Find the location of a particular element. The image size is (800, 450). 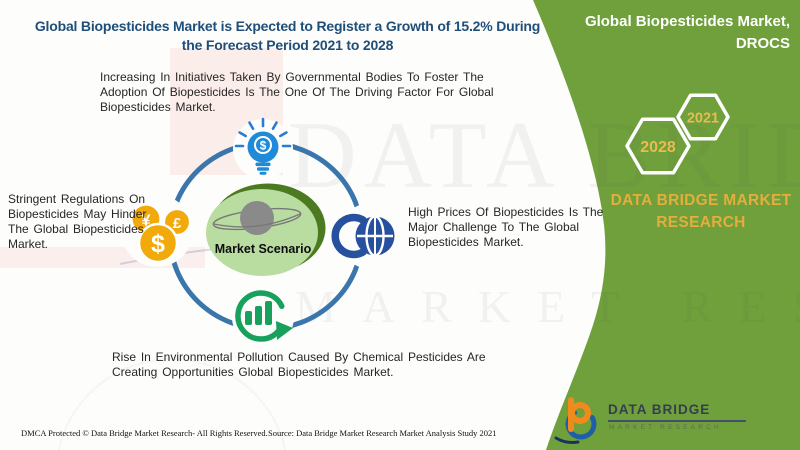

hexagon-2021 is located at coordinates (703, 117).